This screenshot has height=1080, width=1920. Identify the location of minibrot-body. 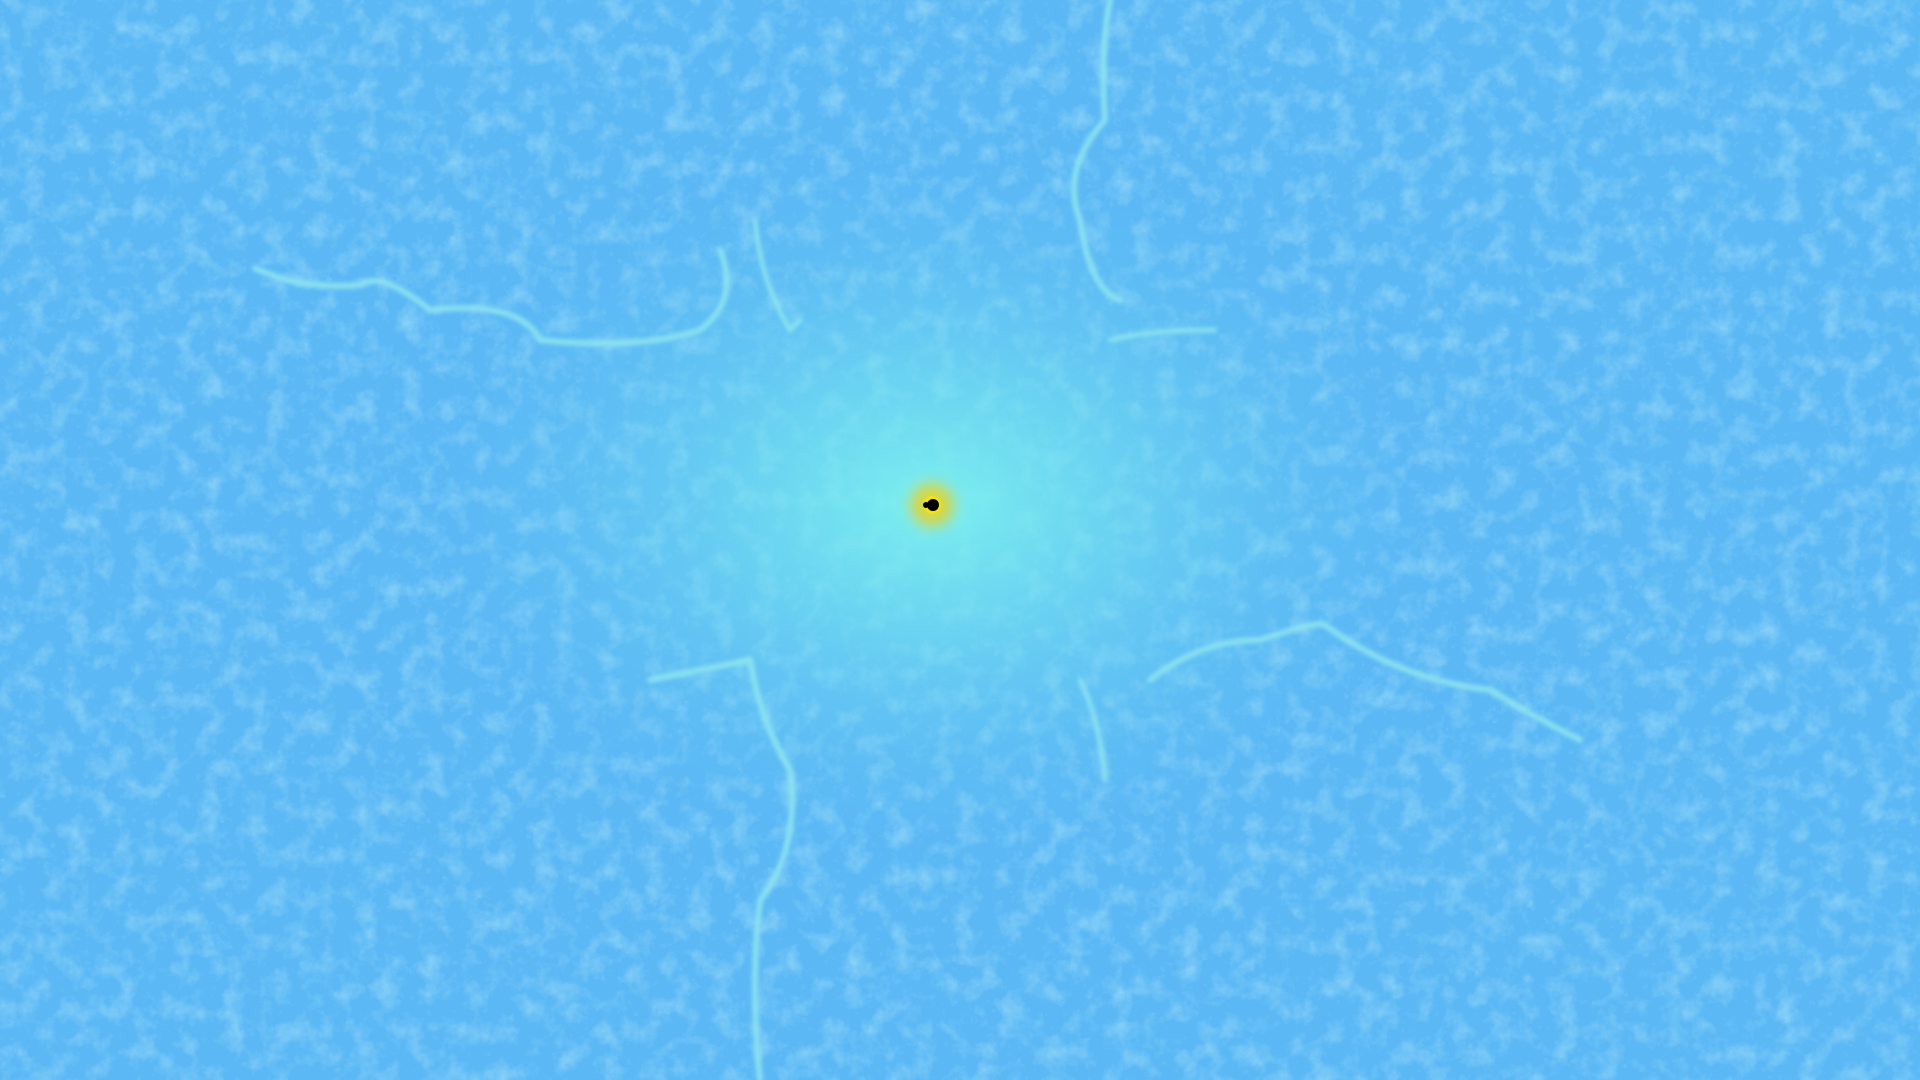
(933, 505).